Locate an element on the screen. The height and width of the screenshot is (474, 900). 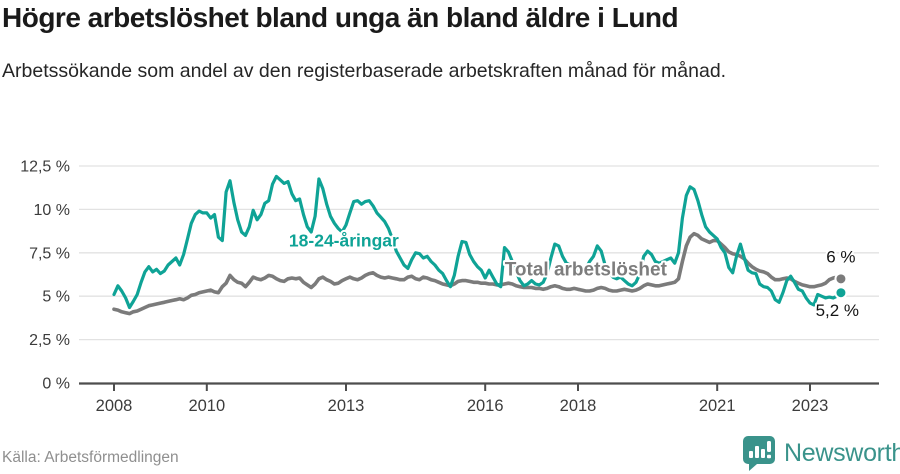
x-tick-label: 2021 is located at coordinates (717, 406).